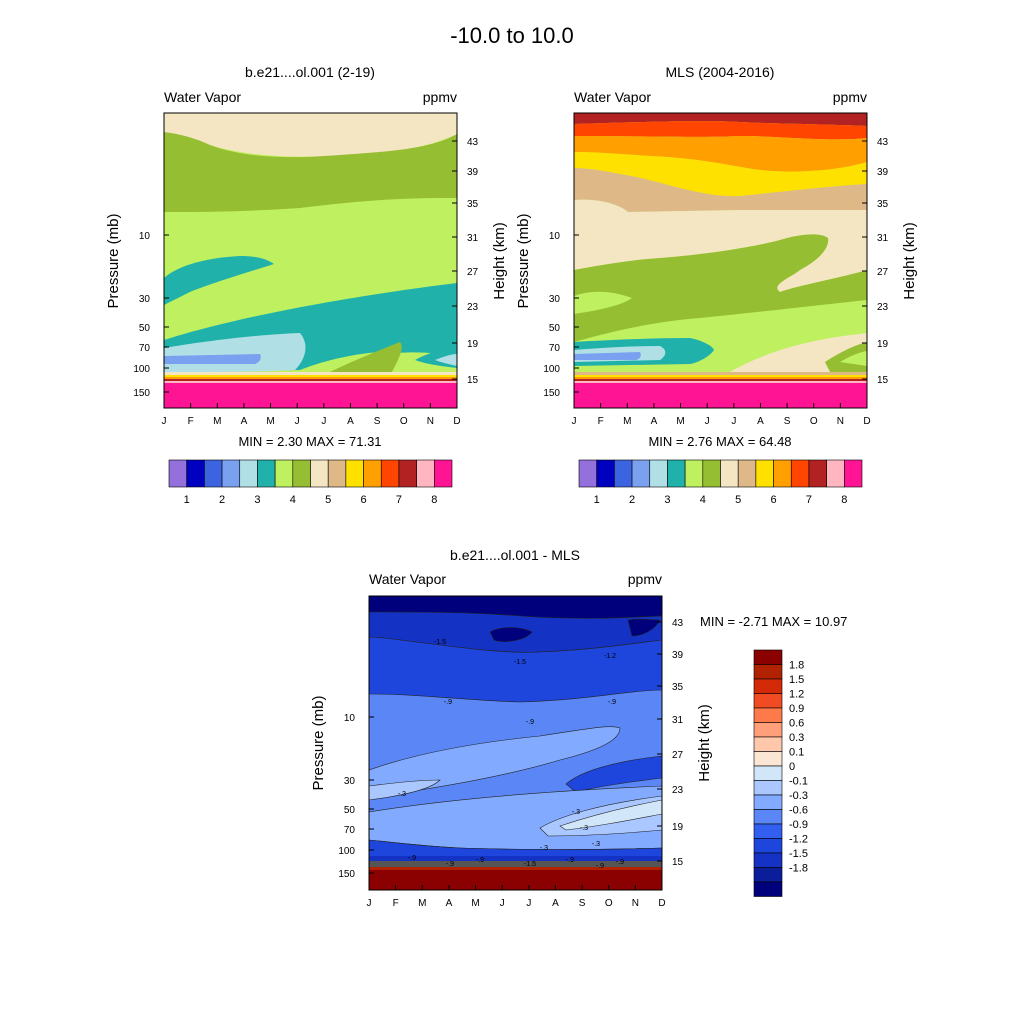 The height and width of the screenshot is (1024, 1024). I want to click on height-tick-label: 43, so click(678, 623).